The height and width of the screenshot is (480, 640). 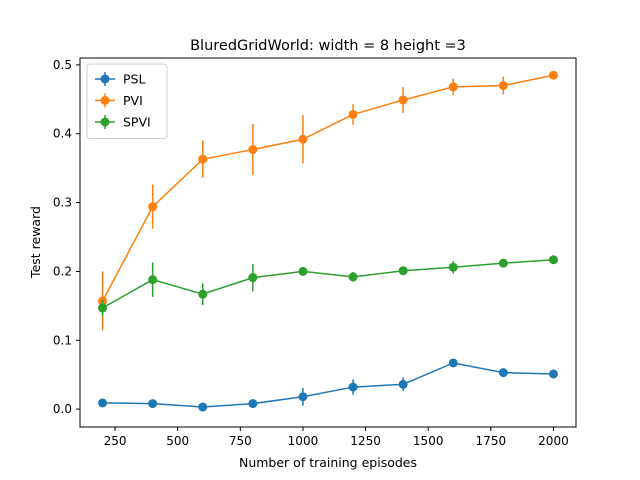 I want to click on legend-item-psl: PSL, so click(x=120, y=79).